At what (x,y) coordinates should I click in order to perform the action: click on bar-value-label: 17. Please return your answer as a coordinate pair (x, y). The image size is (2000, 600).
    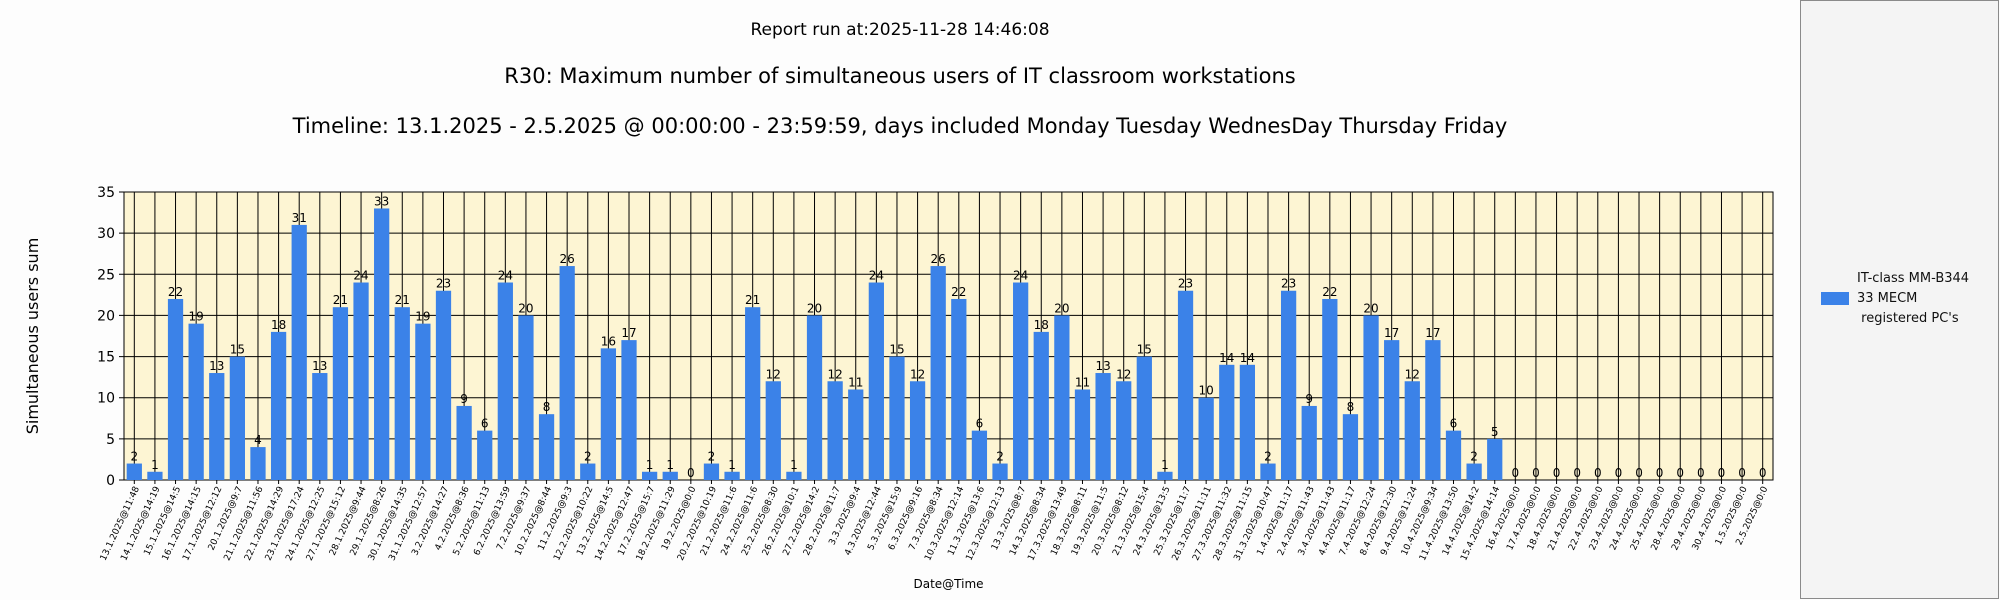
    Looking at the image, I should click on (1432, 333).